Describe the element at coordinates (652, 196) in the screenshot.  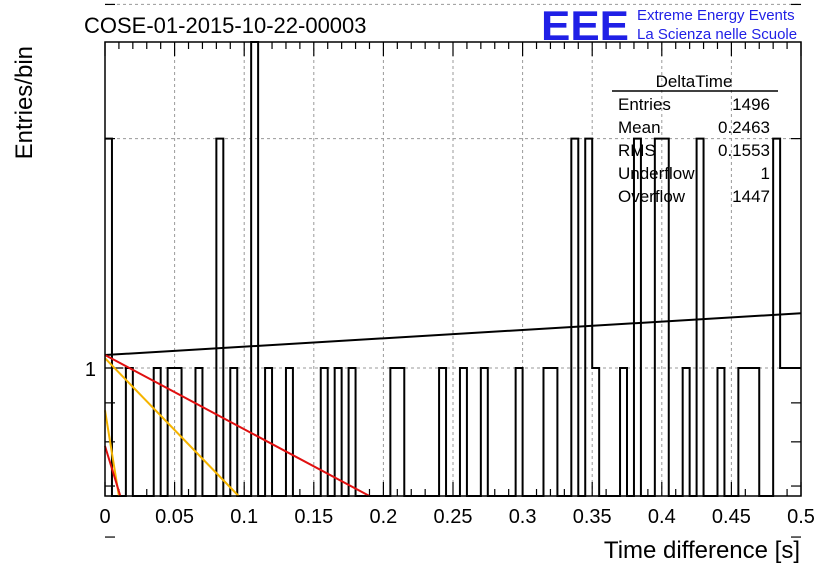
I see `stats-label-overflow: Overflow` at that location.